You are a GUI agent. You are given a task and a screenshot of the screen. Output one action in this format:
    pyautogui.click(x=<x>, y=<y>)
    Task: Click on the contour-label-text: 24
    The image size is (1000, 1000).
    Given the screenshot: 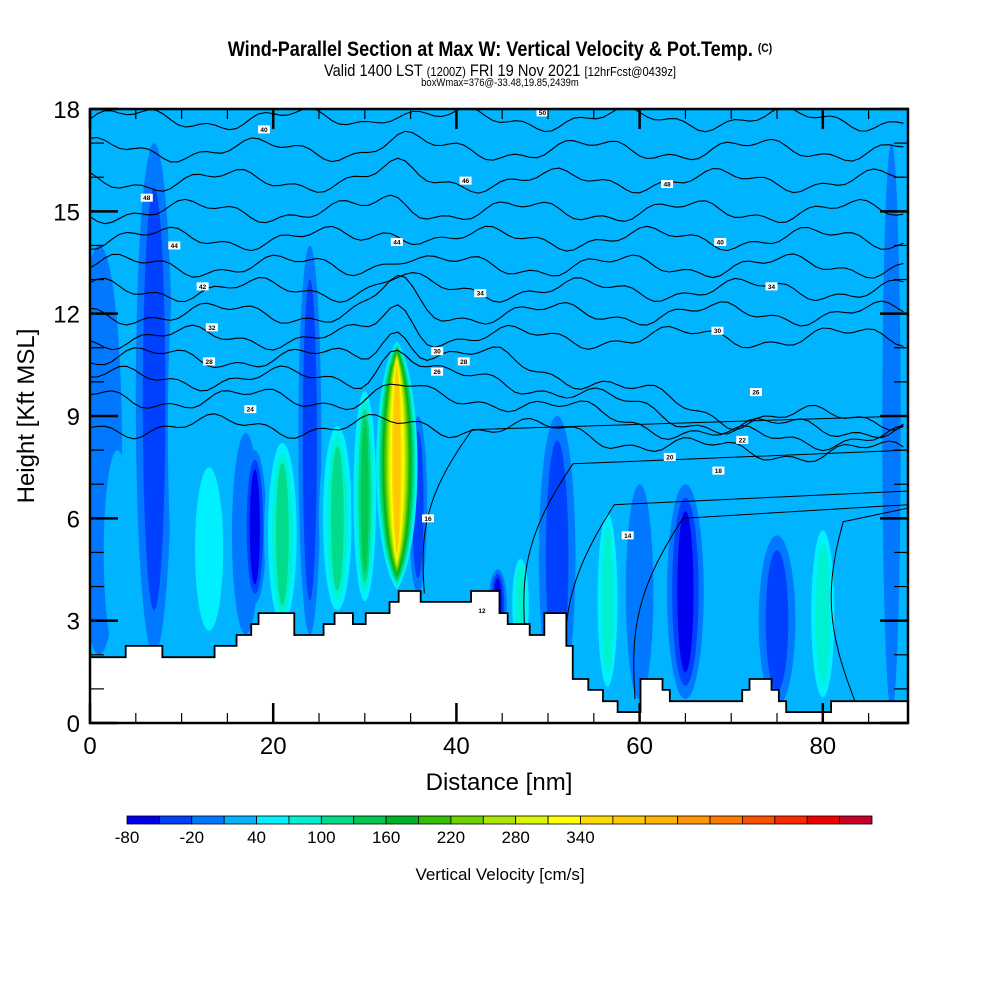 What is the action you would take?
    pyautogui.click(x=251, y=410)
    